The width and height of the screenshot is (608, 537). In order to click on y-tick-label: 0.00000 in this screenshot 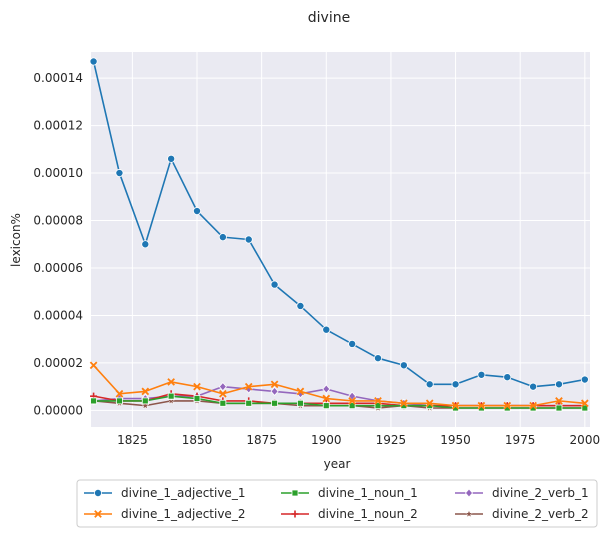, I will do `click(58, 410)`.